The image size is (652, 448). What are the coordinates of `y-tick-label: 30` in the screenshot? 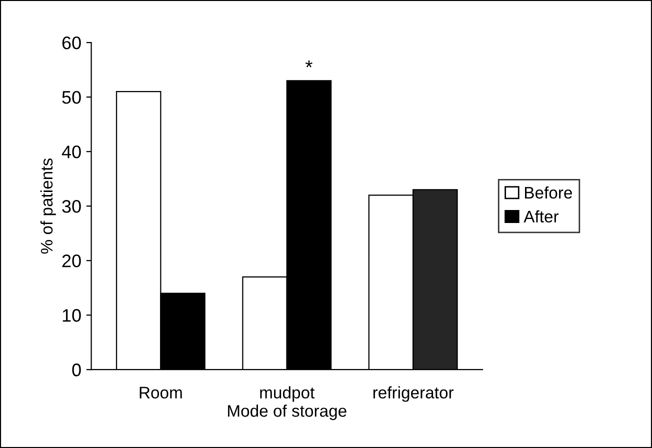 It's located at (71, 206).